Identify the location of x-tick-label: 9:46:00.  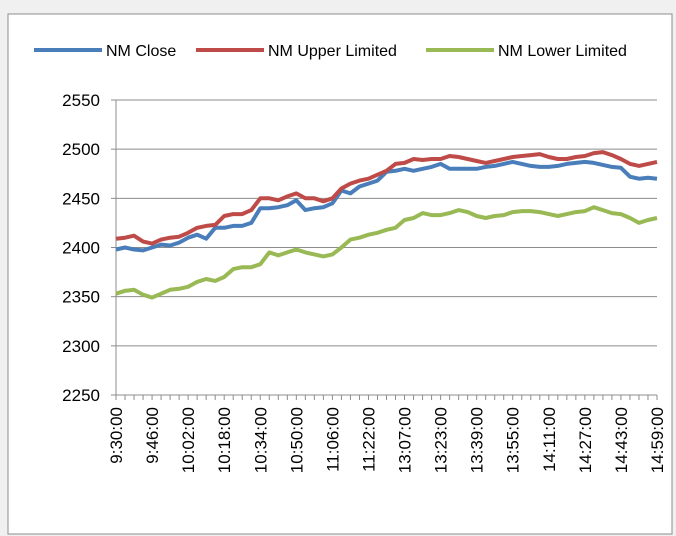
(152, 435).